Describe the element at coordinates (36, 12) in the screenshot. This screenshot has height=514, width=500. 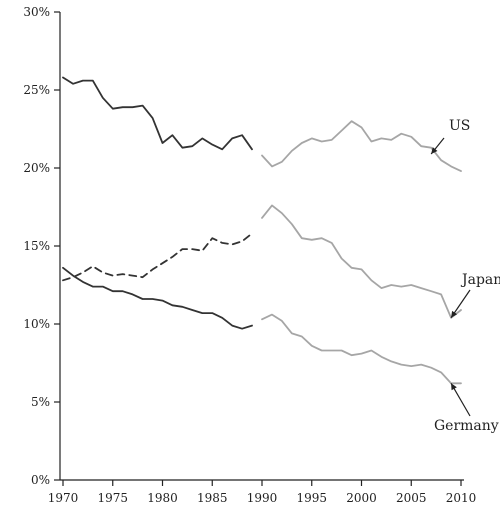
I see `y-tick-label: 30%` at that location.